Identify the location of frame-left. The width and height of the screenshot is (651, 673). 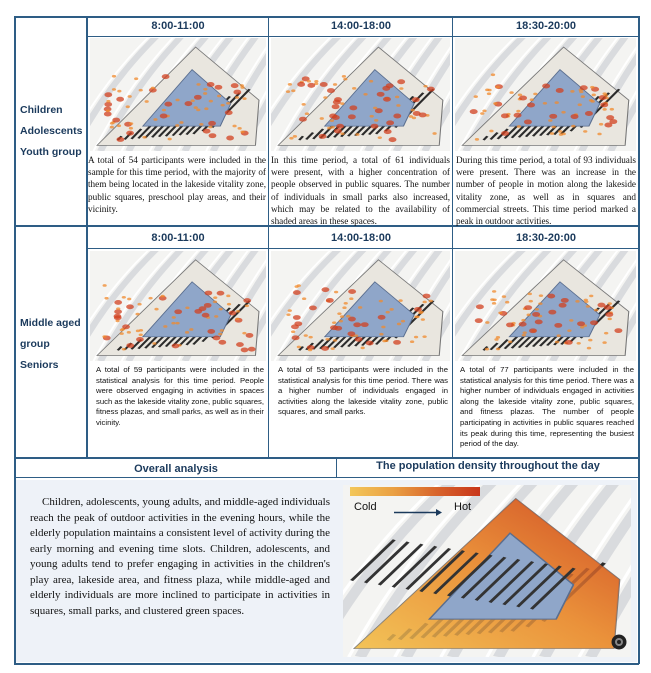
(15, 340).